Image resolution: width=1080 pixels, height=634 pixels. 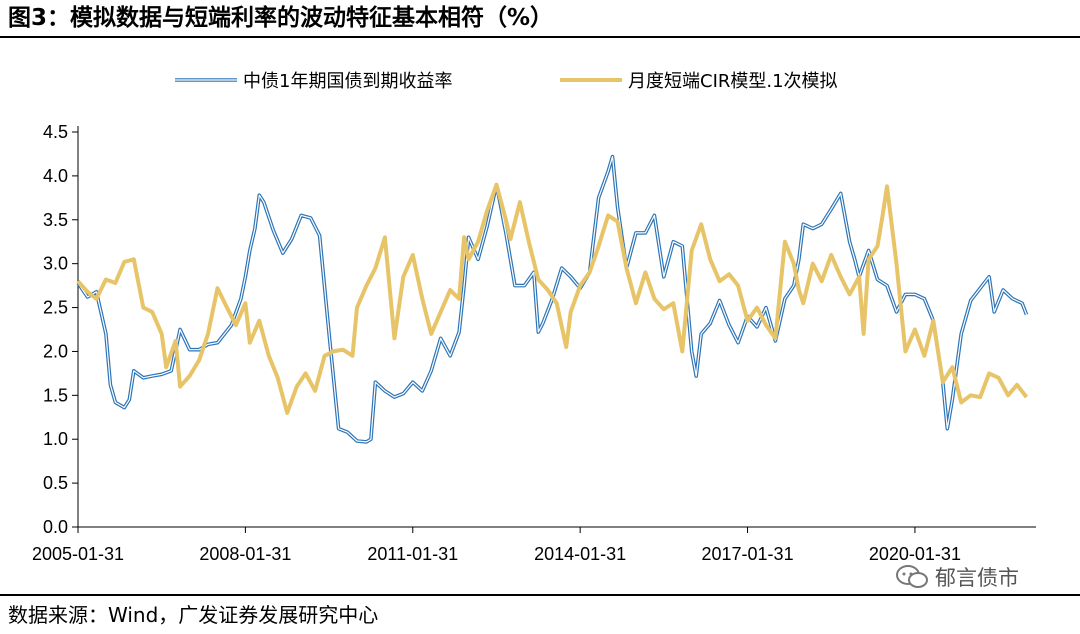 What do you see at coordinates (412, 554) in the screenshot?
I see `x-tick-label: 2011-01-31` at bounding box center [412, 554].